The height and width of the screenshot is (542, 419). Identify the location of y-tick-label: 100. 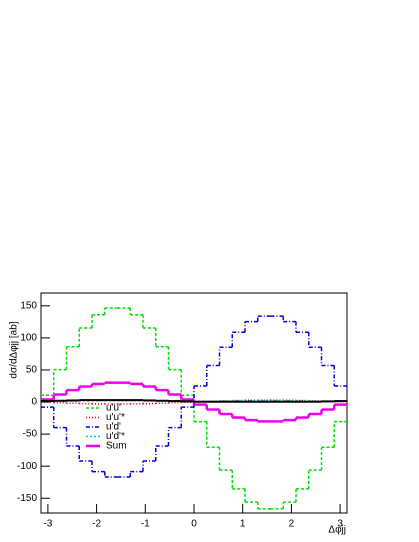
(28, 338).